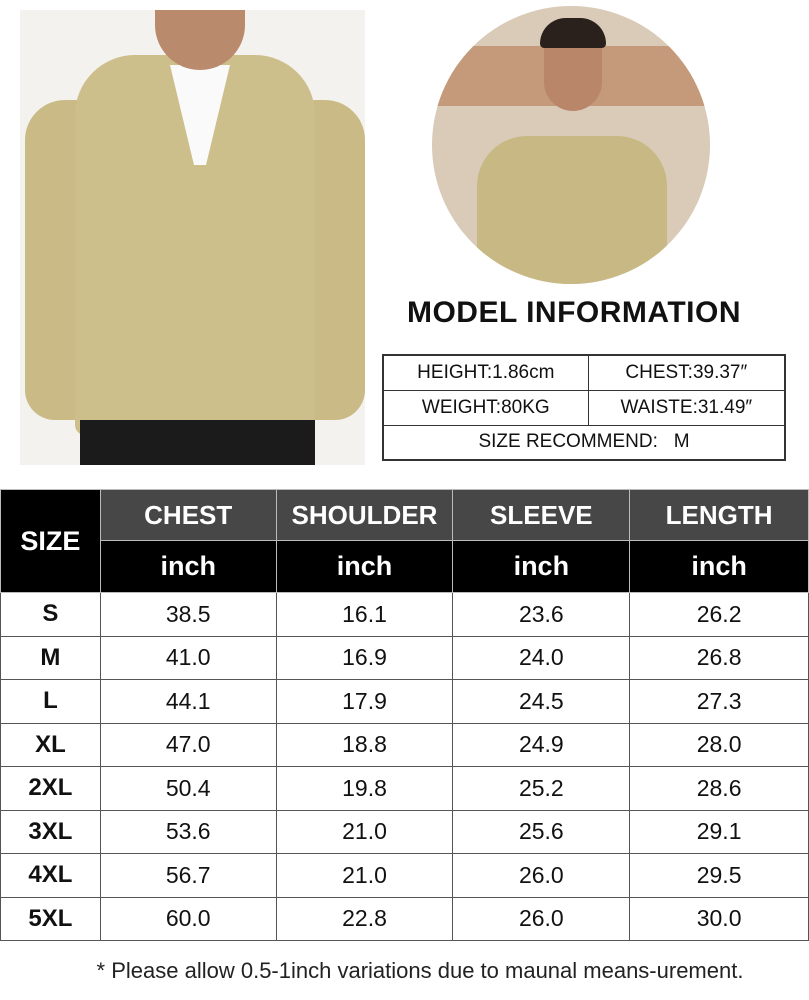 This screenshot has height=1000, width=809. I want to click on size-cell: M, so click(50, 657).